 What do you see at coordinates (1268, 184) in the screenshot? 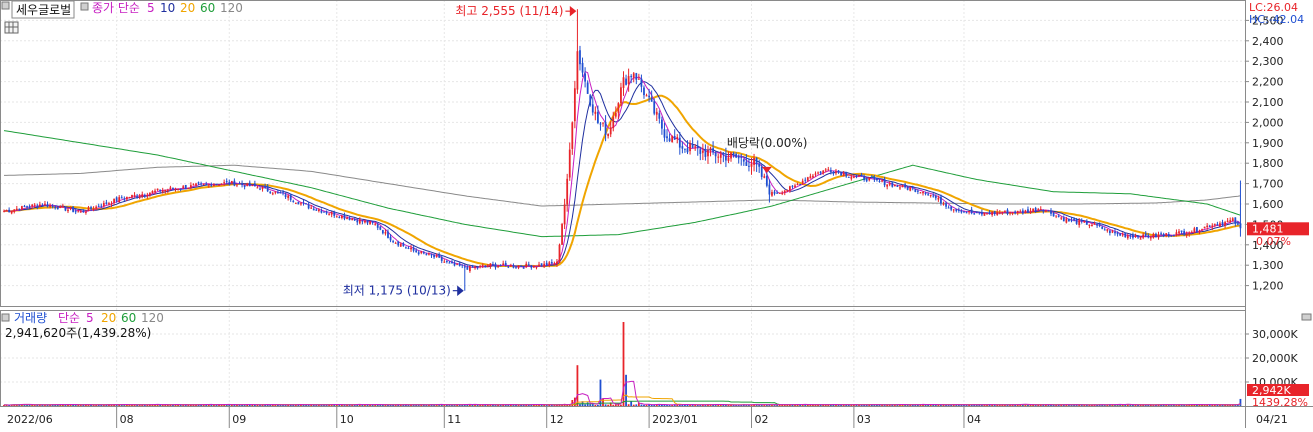
I see `price-y-tick-label: 1,700` at bounding box center [1268, 184].